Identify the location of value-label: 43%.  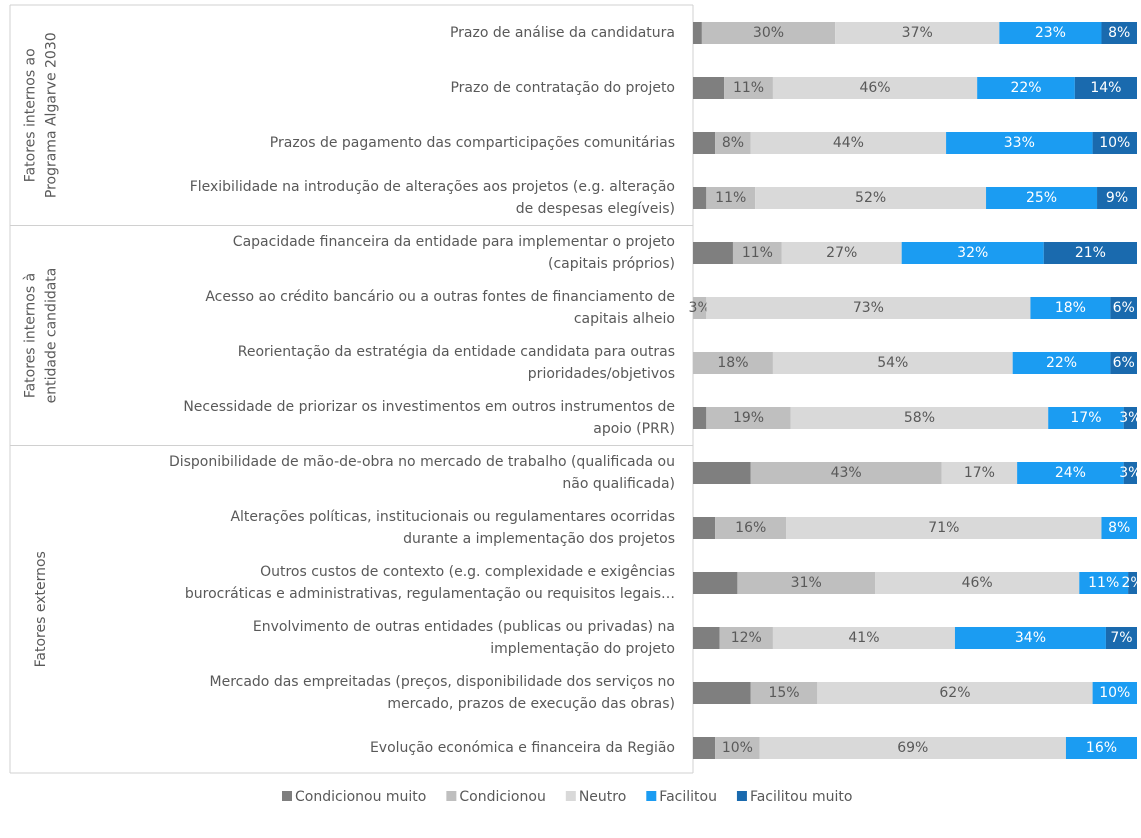
(846, 473).